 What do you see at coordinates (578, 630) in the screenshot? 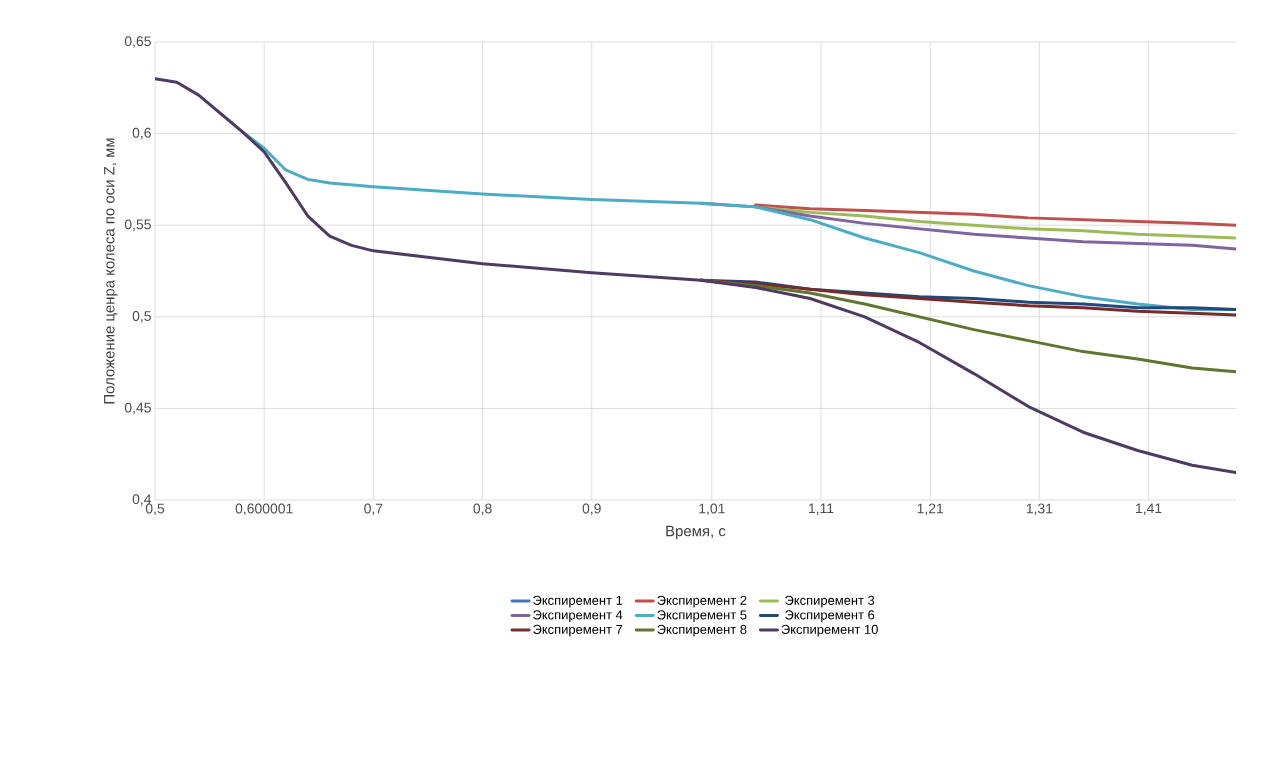
I see `legend-label: Экспиремент 7` at bounding box center [578, 630].